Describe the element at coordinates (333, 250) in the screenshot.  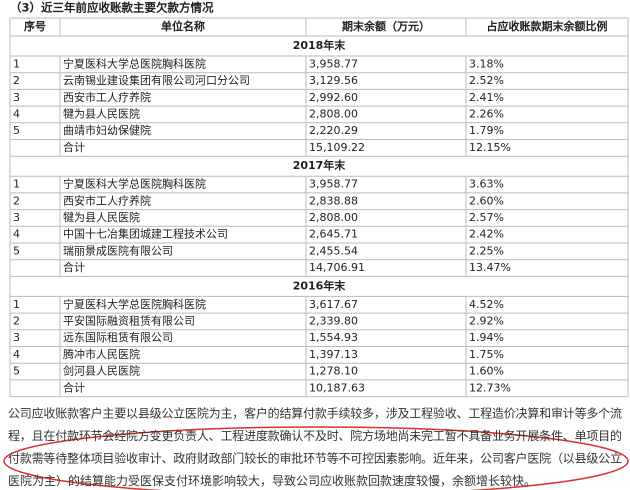
I see `table-cell: 2,455.54` at that location.